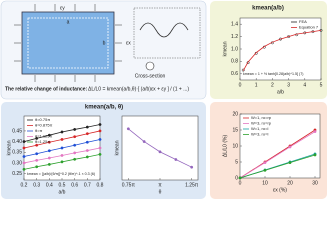  What do you see at coordinates (104, 108) in the screenshot?
I see `chart-title: kmean(a/b, θ)` at bounding box center [104, 108].